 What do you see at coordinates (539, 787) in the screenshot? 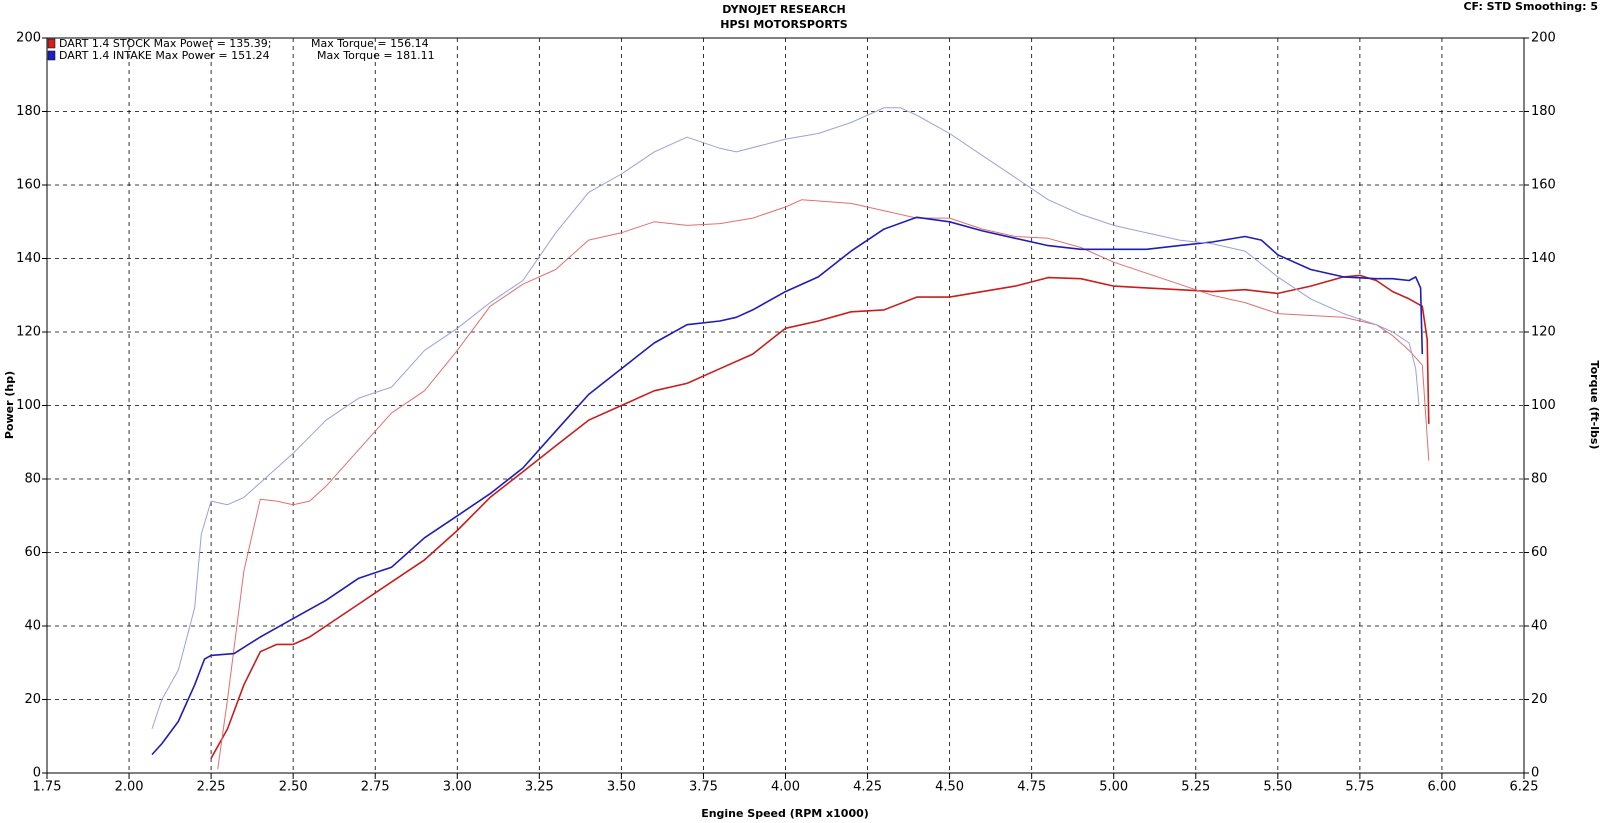
I see `x-tick-label: 3.25` at bounding box center [539, 787].